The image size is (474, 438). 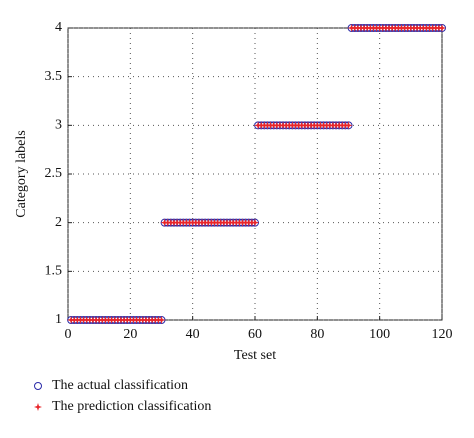 I want to click on x-tick-label: 100, so click(x=379, y=334).